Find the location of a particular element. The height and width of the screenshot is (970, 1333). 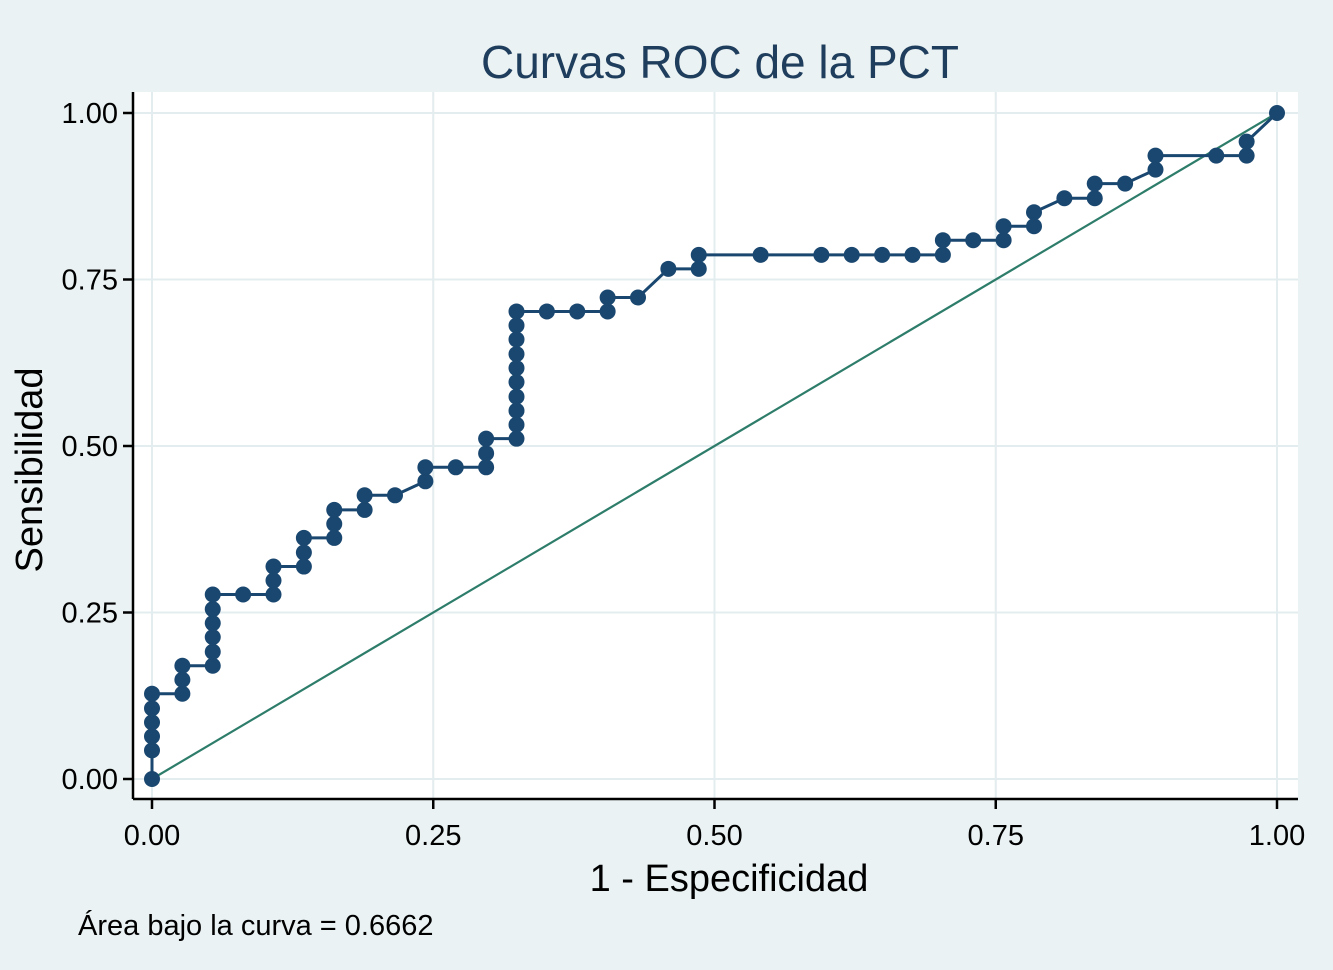

y-tick-label: 0.75 is located at coordinates (90, 281).